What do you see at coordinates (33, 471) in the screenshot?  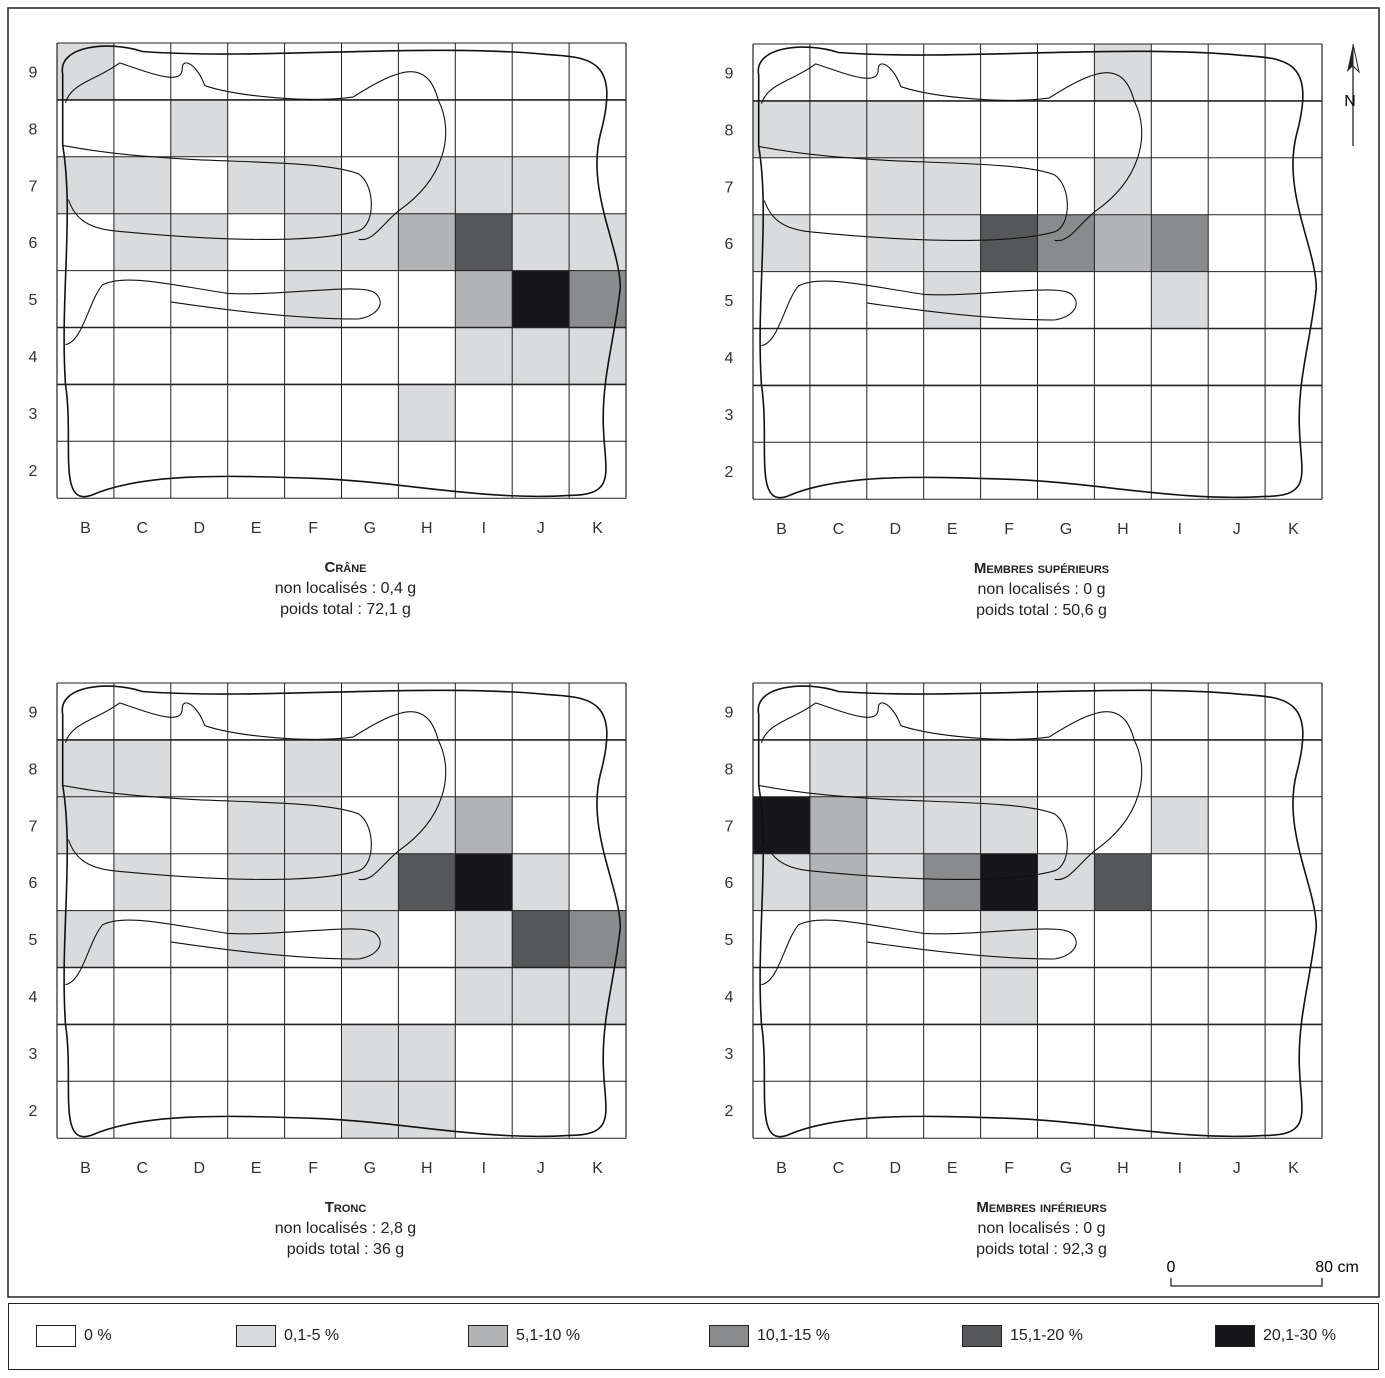 I see `row-label: 2` at bounding box center [33, 471].